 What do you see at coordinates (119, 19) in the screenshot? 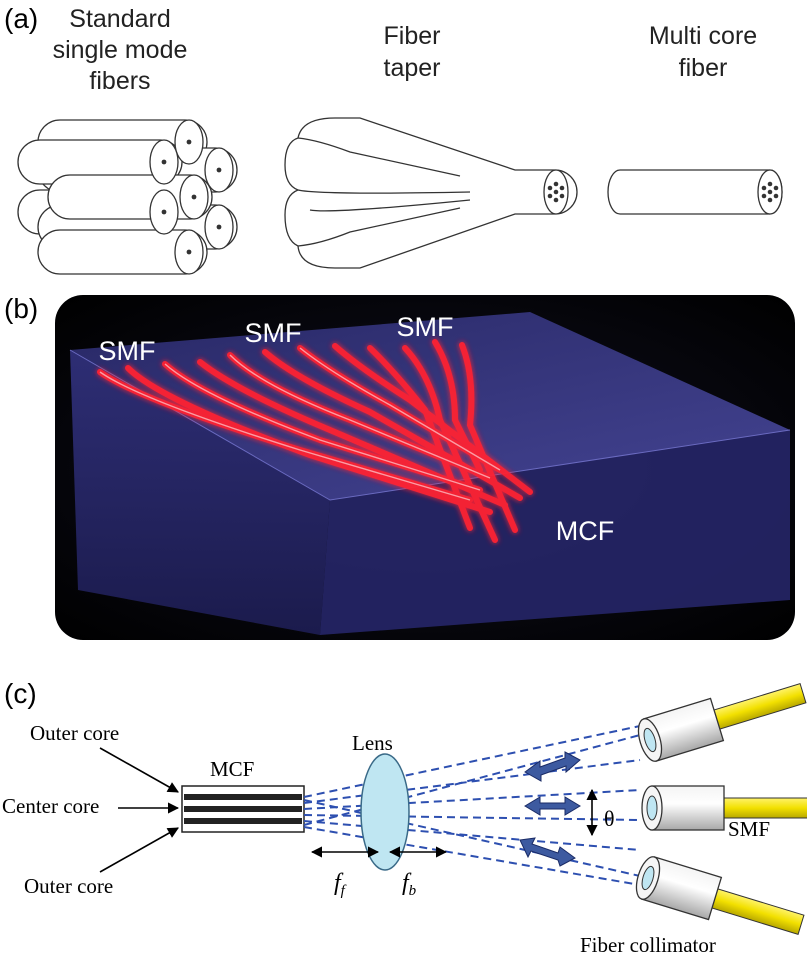
I see `smf-title-line-1: Standard` at bounding box center [119, 19].